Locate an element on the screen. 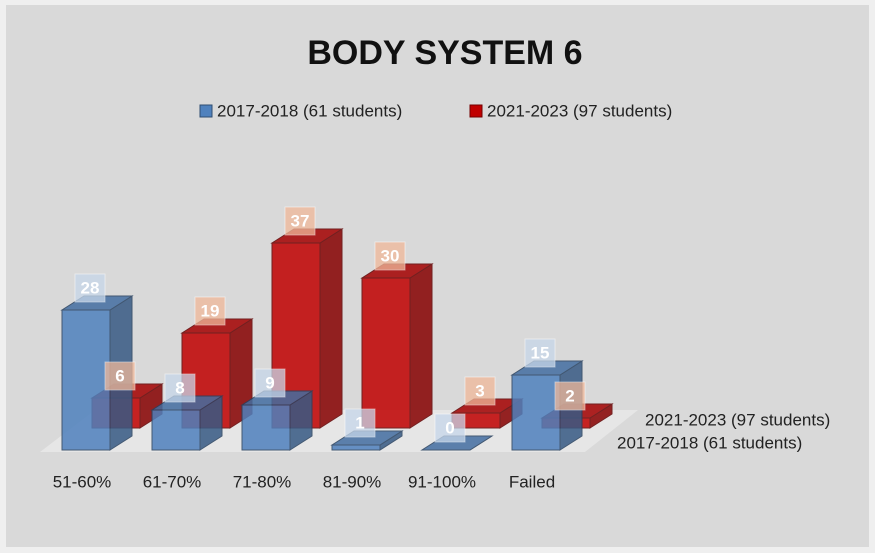 The image size is (875, 553). data-label: 1 is located at coordinates (359, 422).